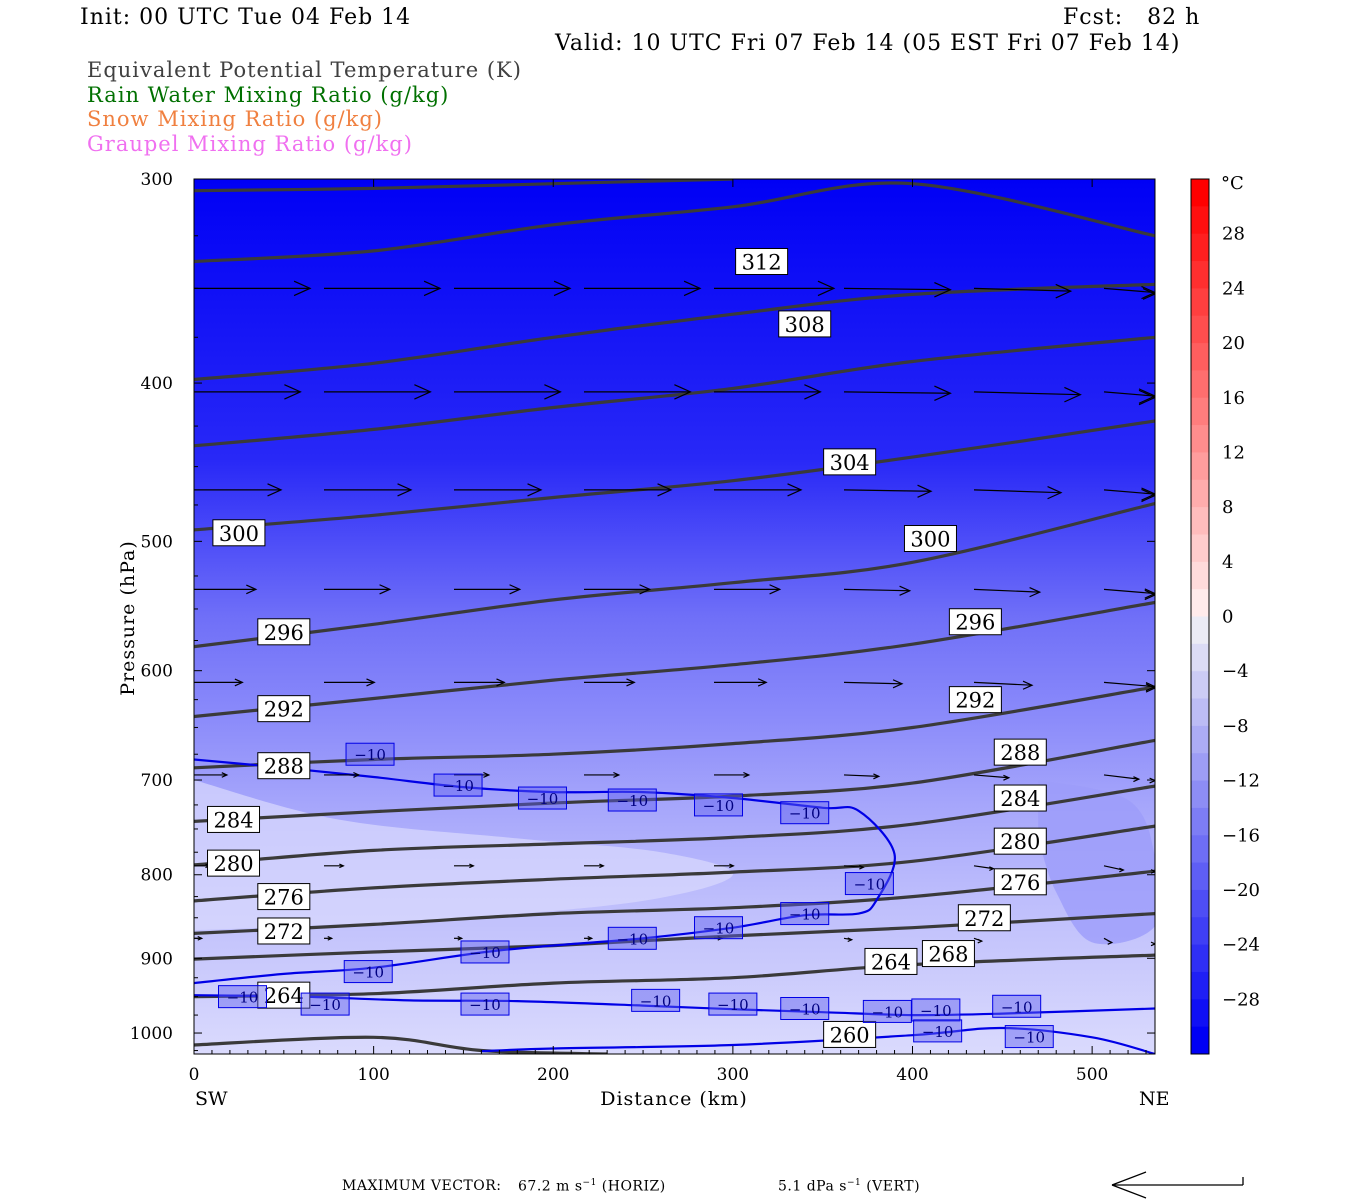 The image size is (1350, 1200). I want to click on x-axis-label: Distance (km), so click(674, 1099).